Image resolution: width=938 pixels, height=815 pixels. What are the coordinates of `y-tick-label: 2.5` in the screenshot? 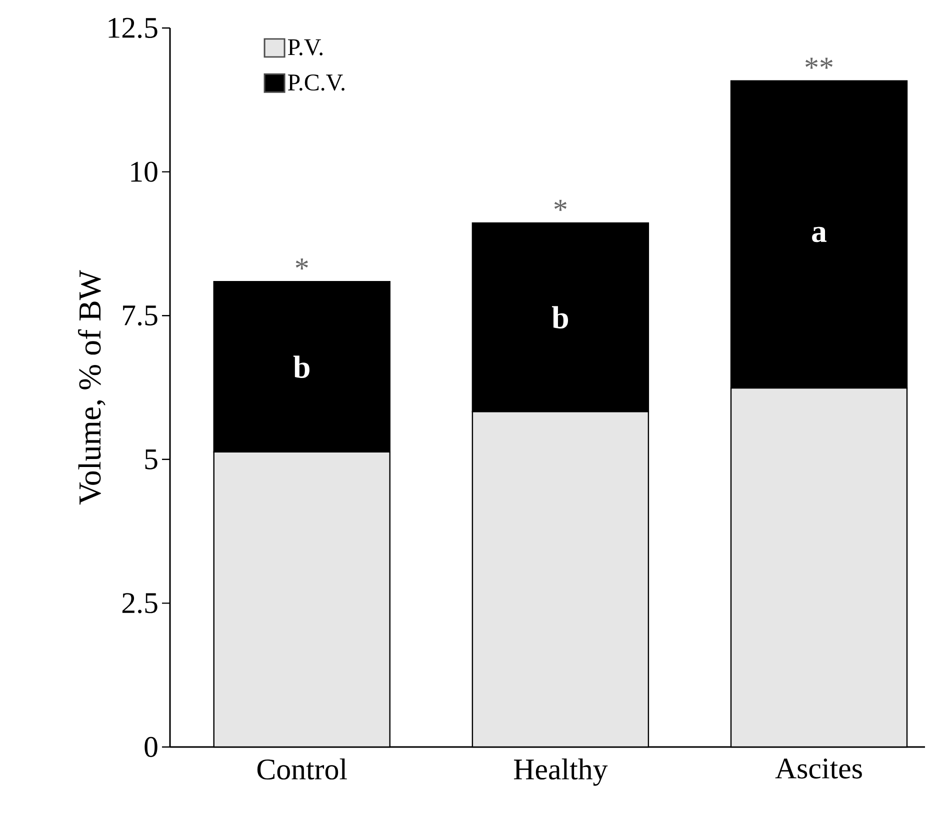 It's located at (140, 603).